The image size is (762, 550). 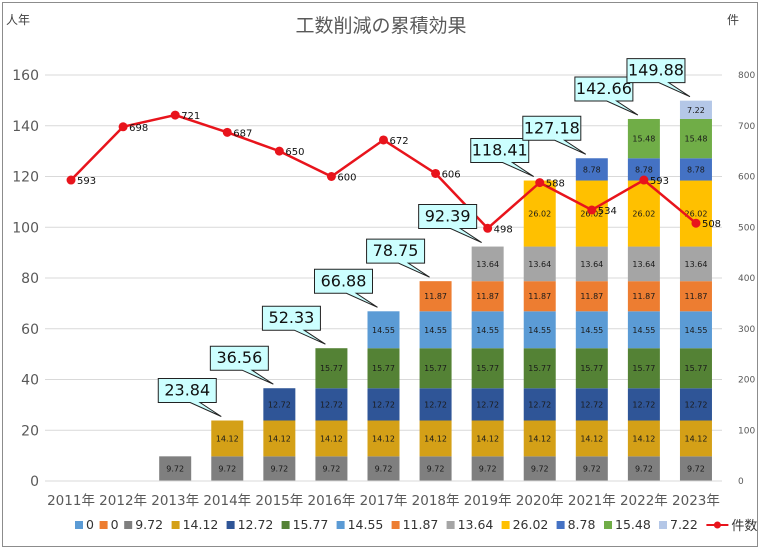 What do you see at coordinates (149, 524) in the screenshot?
I see `legend-label: 9.72` at bounding box center [149, 524].